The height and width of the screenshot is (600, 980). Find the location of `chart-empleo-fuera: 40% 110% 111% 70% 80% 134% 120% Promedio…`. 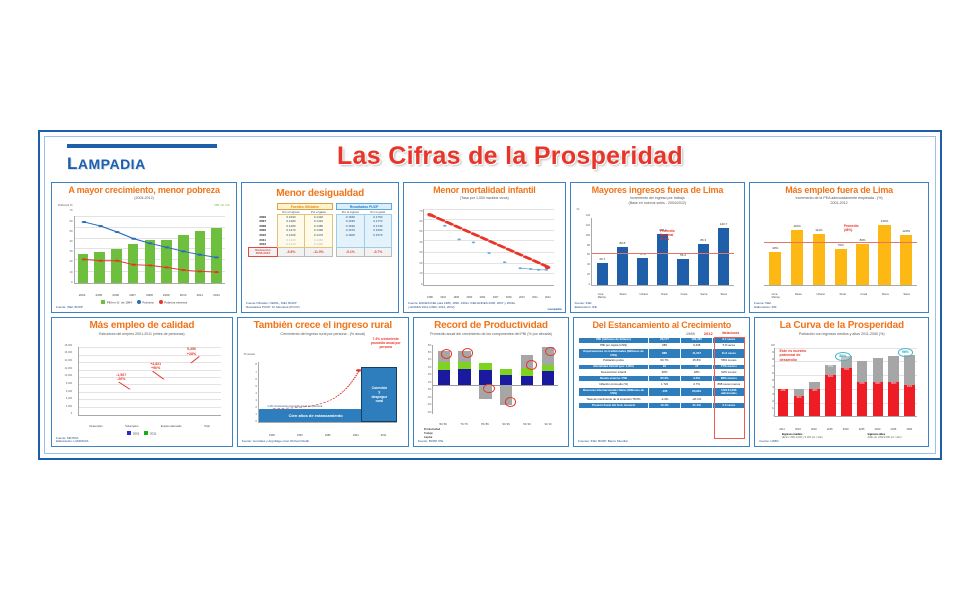

chart-empleo-fuera: 40% 110% 111% 70% 80% 134% 120% Promedio… is located at coordinates (839, 254).